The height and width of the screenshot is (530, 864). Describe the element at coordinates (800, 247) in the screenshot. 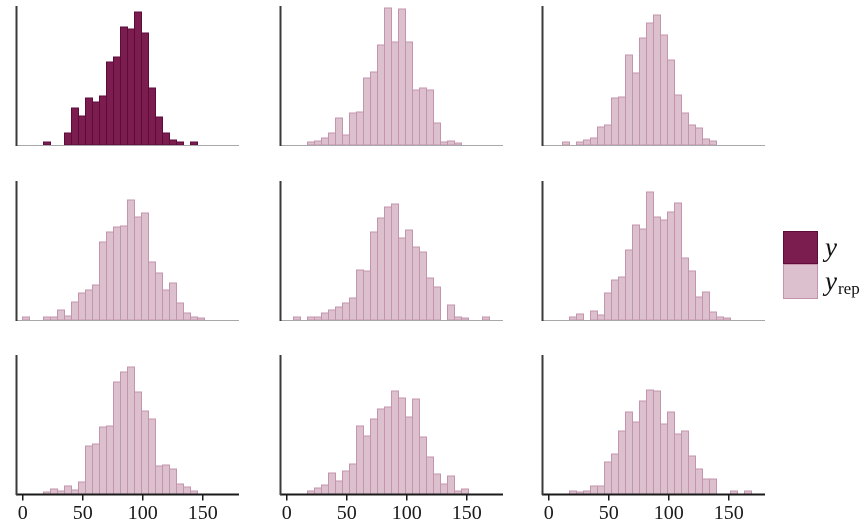

I see `legend-swatch-y` at that location.